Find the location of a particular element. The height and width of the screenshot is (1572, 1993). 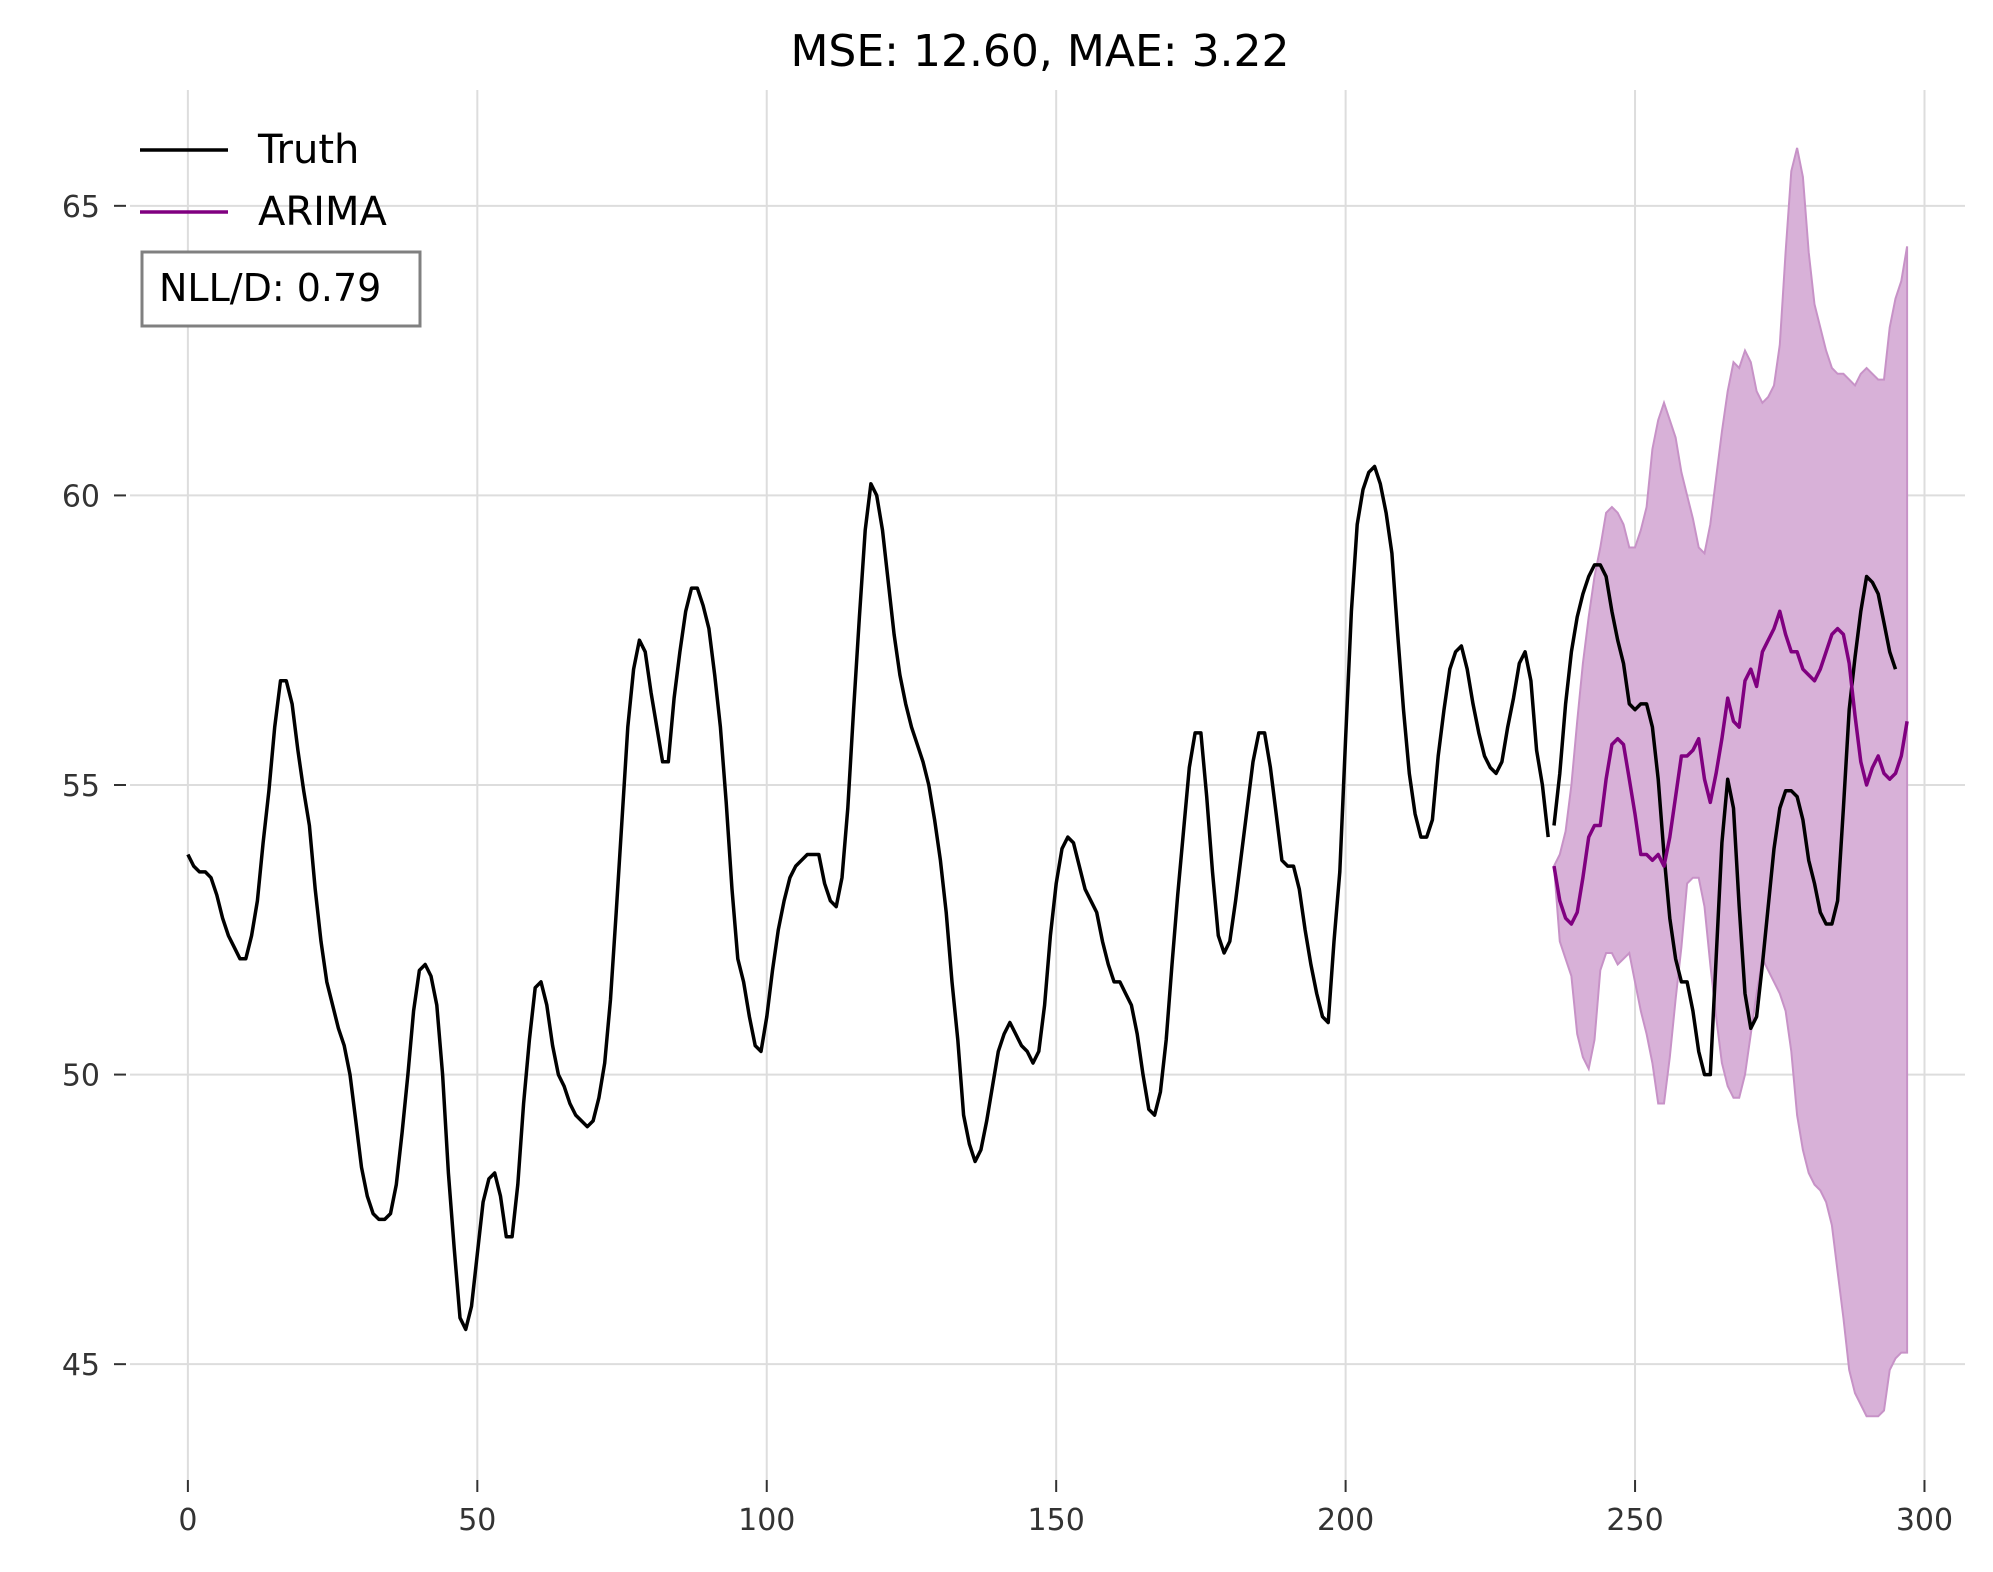

series-line-arima is located at coordinates (1730, 767).